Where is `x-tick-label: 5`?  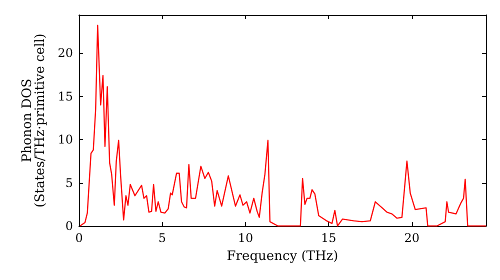 x-tick-label: 5 is located at coordinates (162, 238).